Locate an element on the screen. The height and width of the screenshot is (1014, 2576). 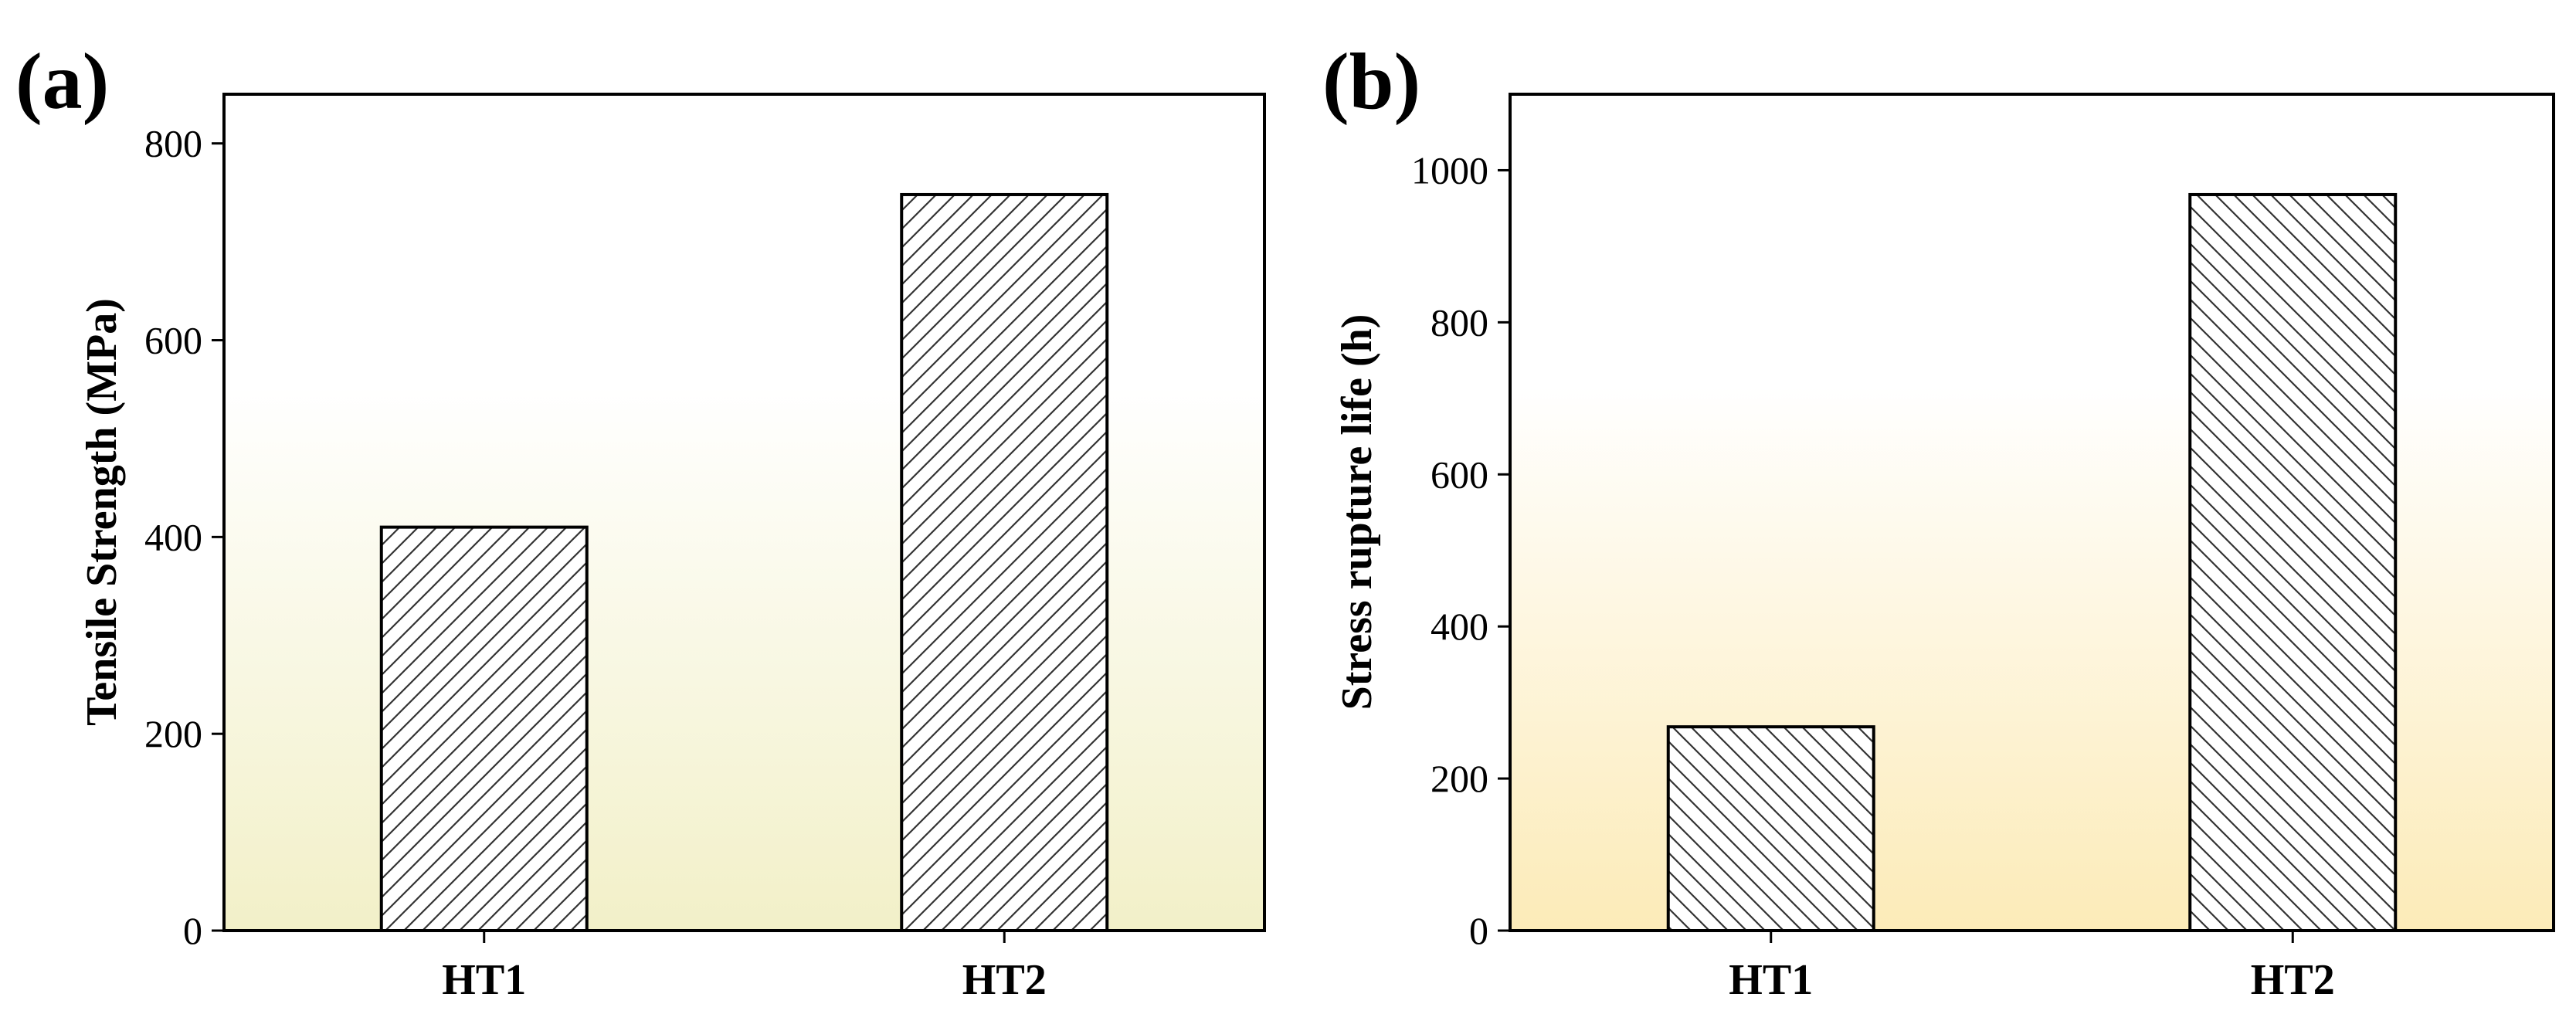
panel-b-y-tick-label: 0 is located at coordinates (1478, 930).